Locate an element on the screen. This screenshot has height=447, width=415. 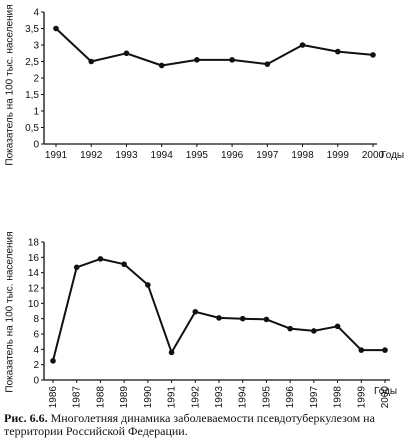
chart1-x-tick-label: 1991 is located at coordinates (56, 155).